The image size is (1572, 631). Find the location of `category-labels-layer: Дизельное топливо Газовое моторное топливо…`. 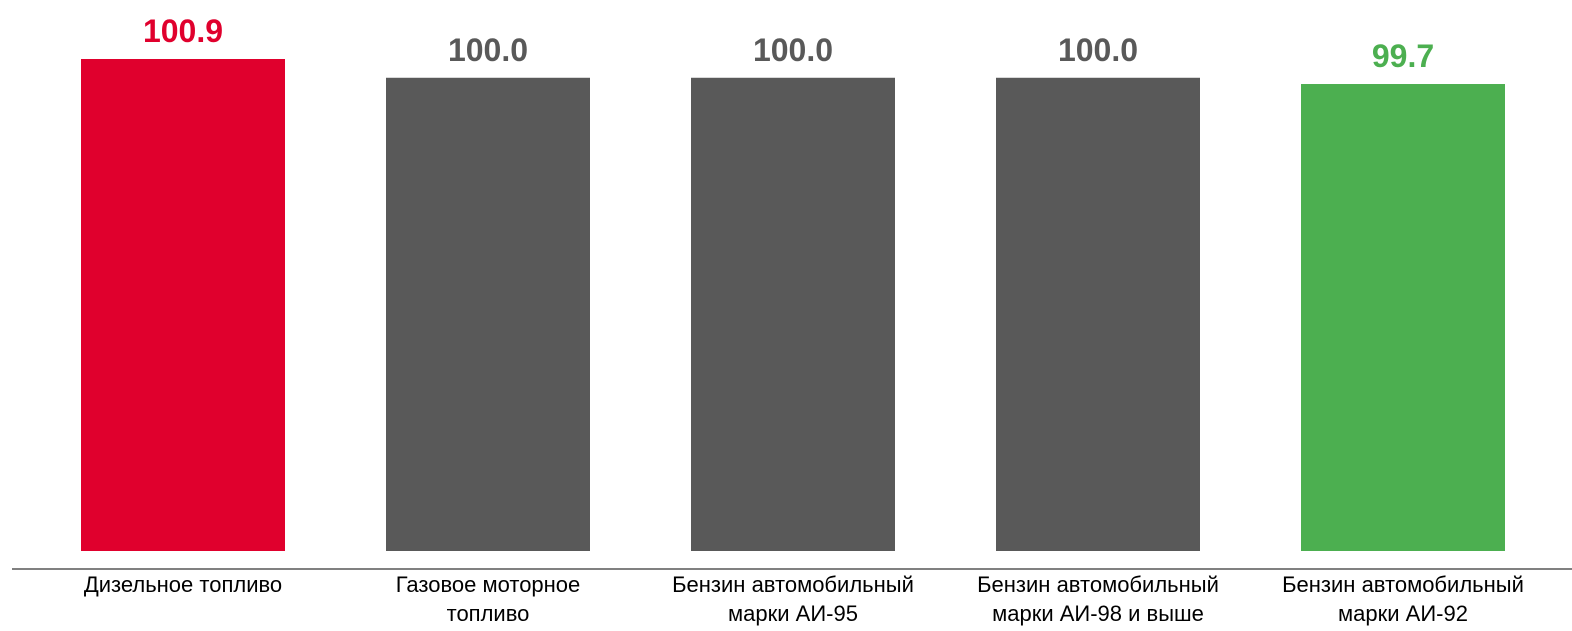

category-labels-layer: Дизельное топливо Газовое моторное топливо… is located at coordinates (804, 599).